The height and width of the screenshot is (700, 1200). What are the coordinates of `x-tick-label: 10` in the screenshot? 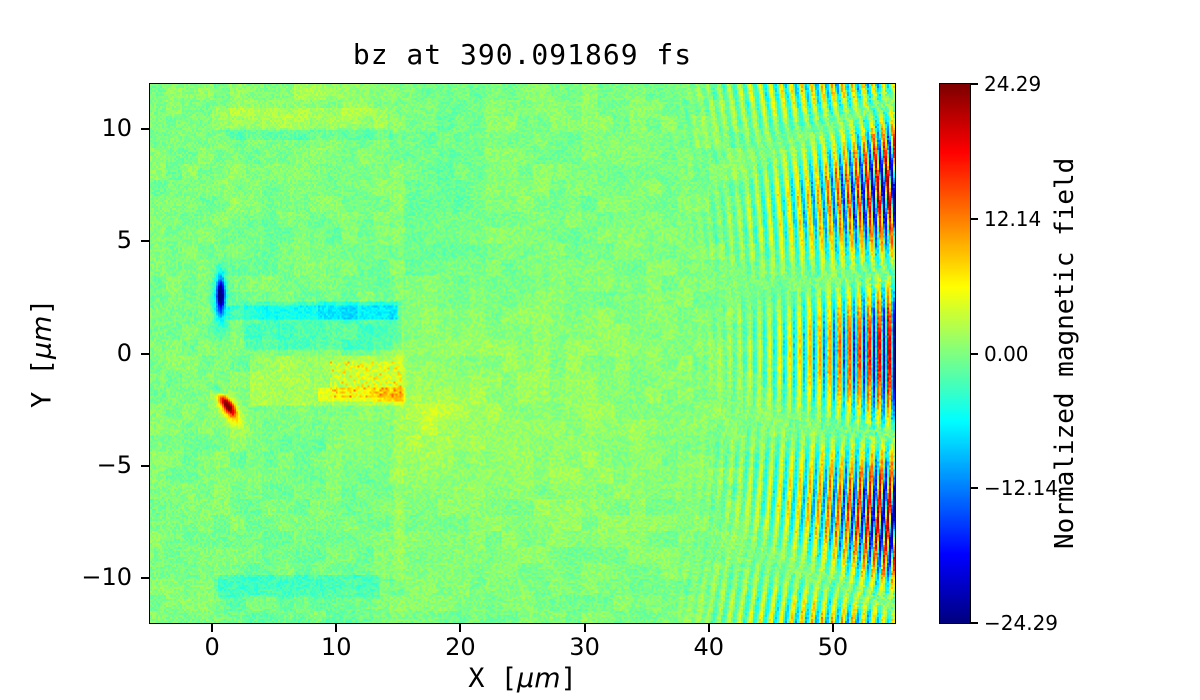 It's located at (336, 647).